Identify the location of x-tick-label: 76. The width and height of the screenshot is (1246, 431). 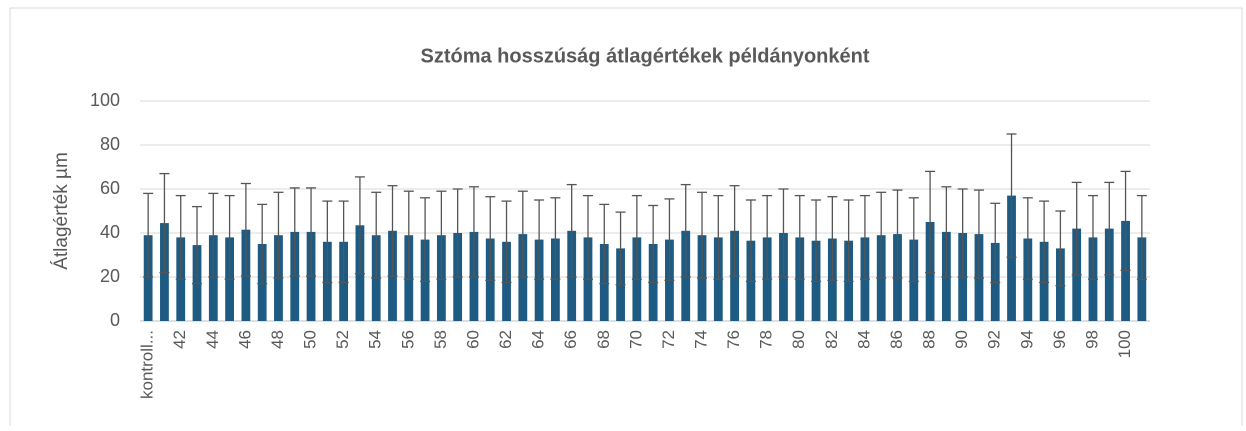
(733, 339).